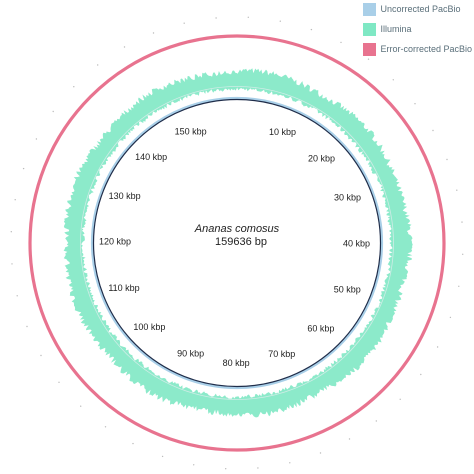  What do you see at coordinates (123, 288) in the screenshot?
I see `tick-label: 110 kbp` at bounding box center [123, 288].